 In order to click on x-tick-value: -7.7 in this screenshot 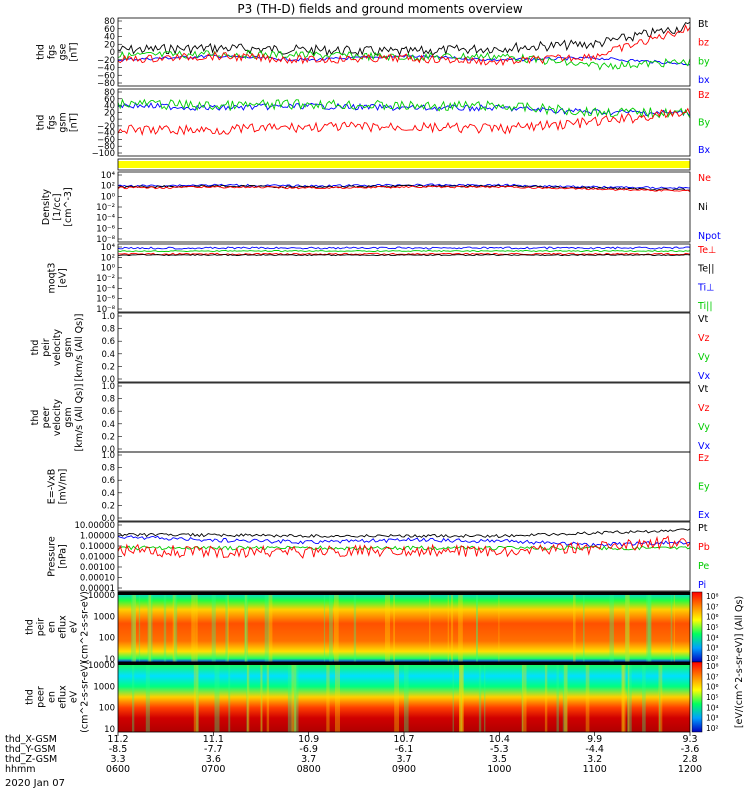, I will do `click(213, 749)`.